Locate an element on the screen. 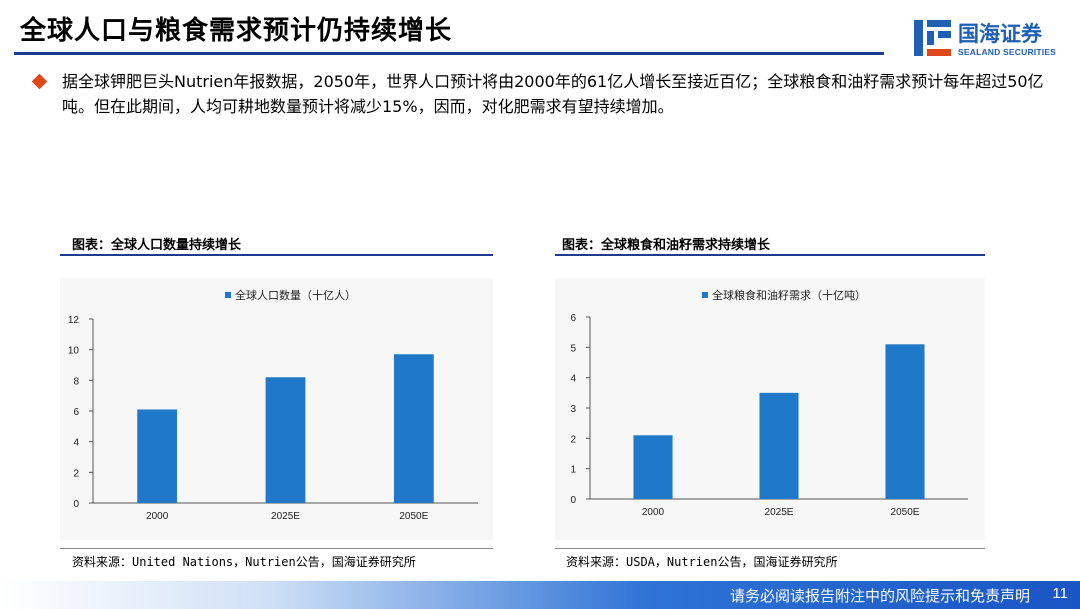 The width and height of the screenshot is (1080, 609). y-tick-label: 3 is located at coordinates (573, 409).